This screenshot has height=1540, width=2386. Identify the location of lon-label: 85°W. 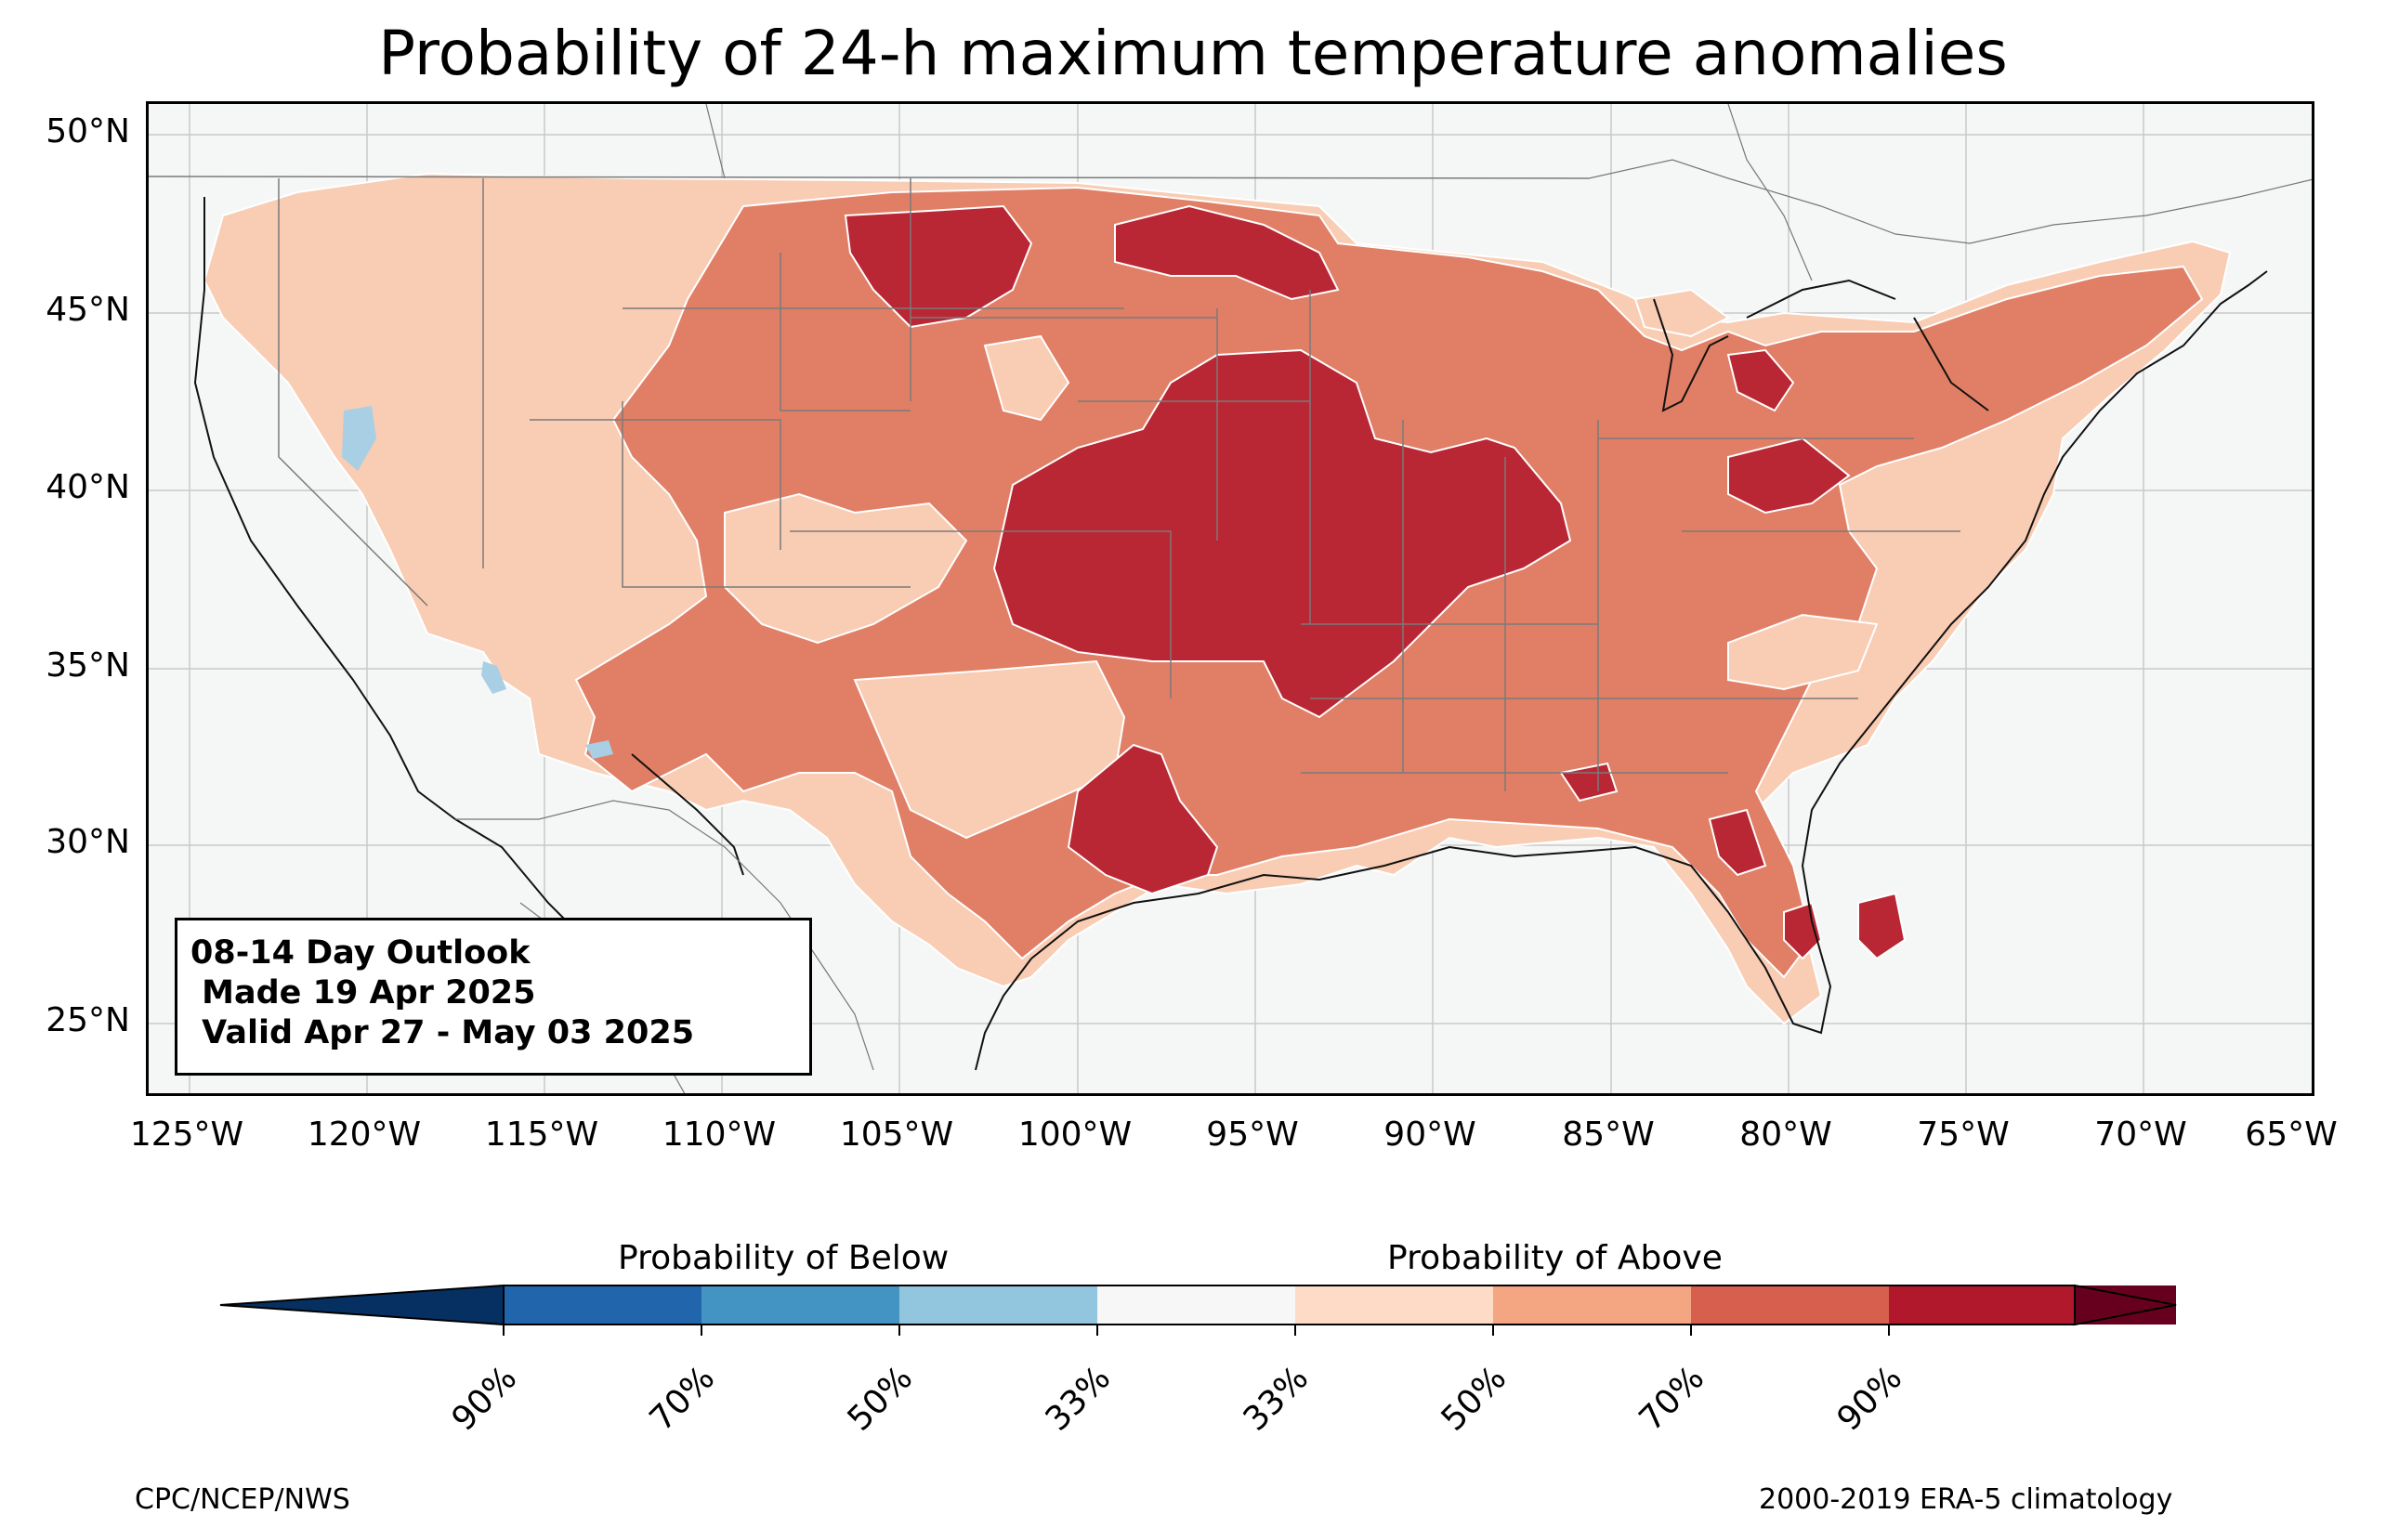
(1608, 1135).